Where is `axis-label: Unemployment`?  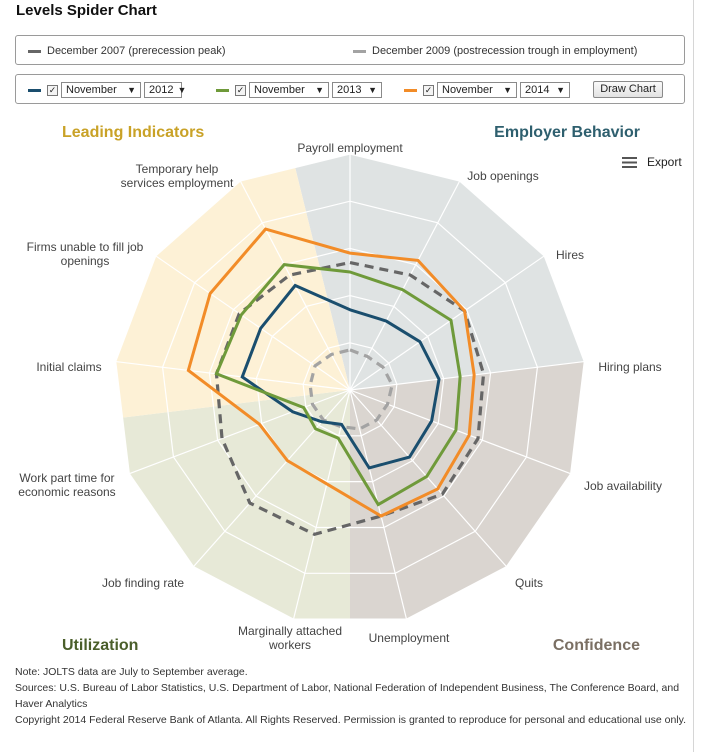 axis-label: Unemployment is located at coordinates (409, 638).